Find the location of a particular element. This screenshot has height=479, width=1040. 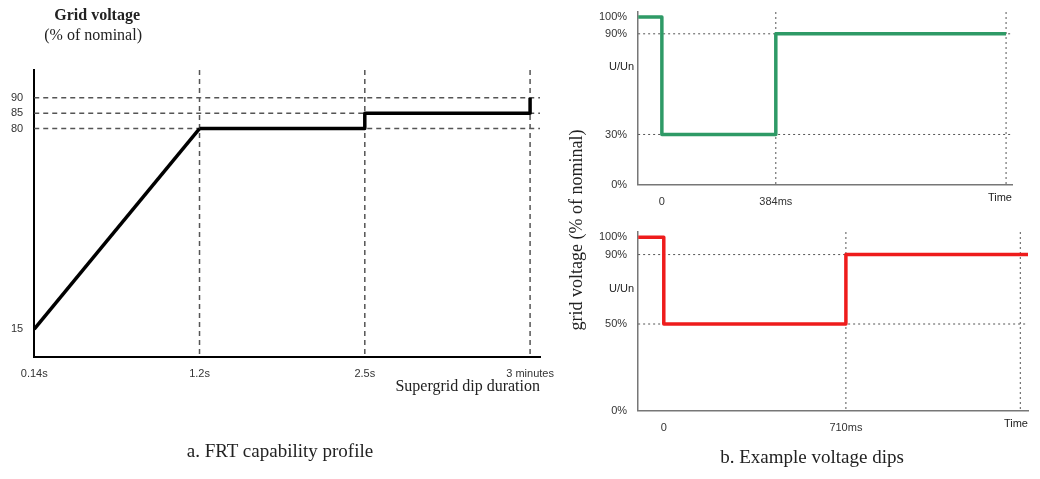

y-tick-label: 30% is located at coordinates (616, 133).